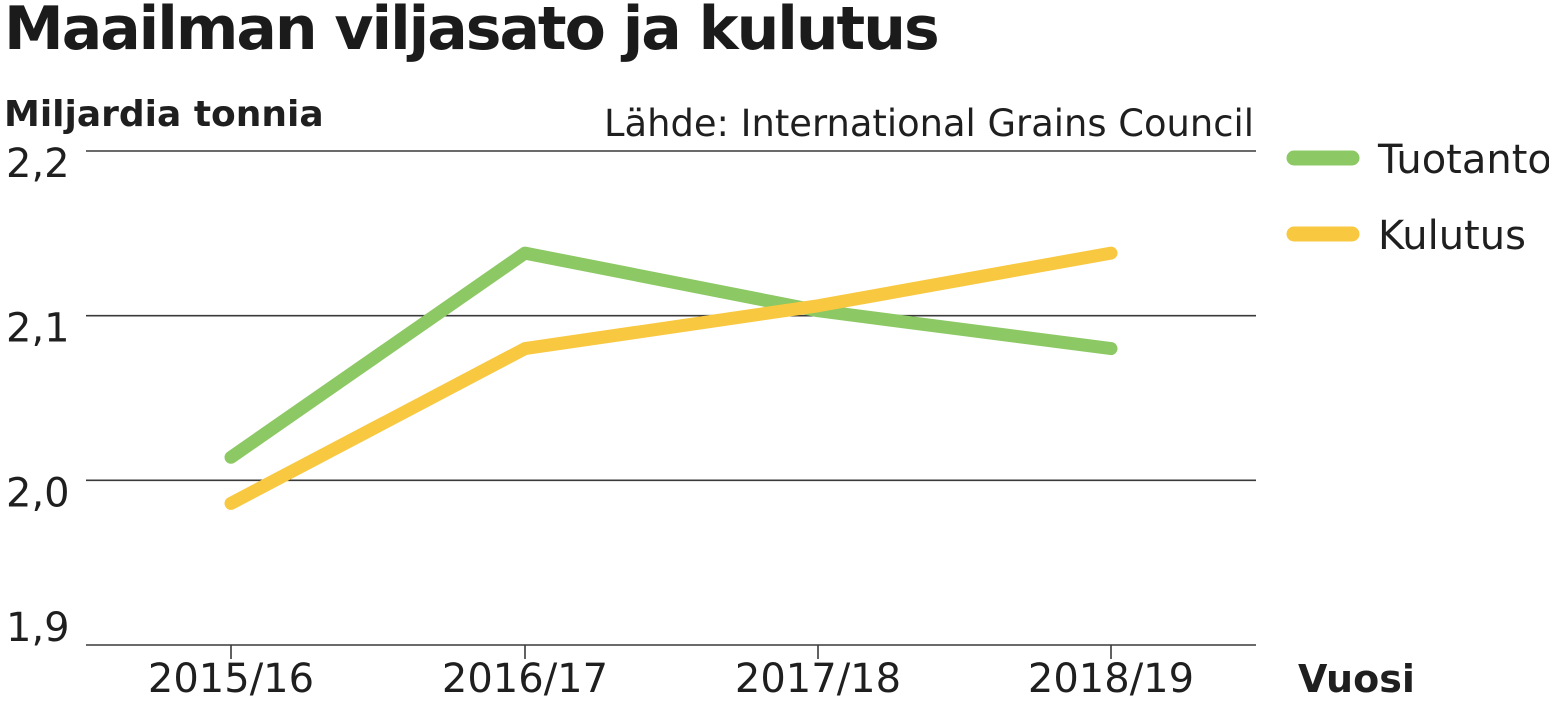  What do you see at coordinates (38, 493) in the screenshot?
I see `y-tick-label: 2,0` at bounding box center [38, 493].